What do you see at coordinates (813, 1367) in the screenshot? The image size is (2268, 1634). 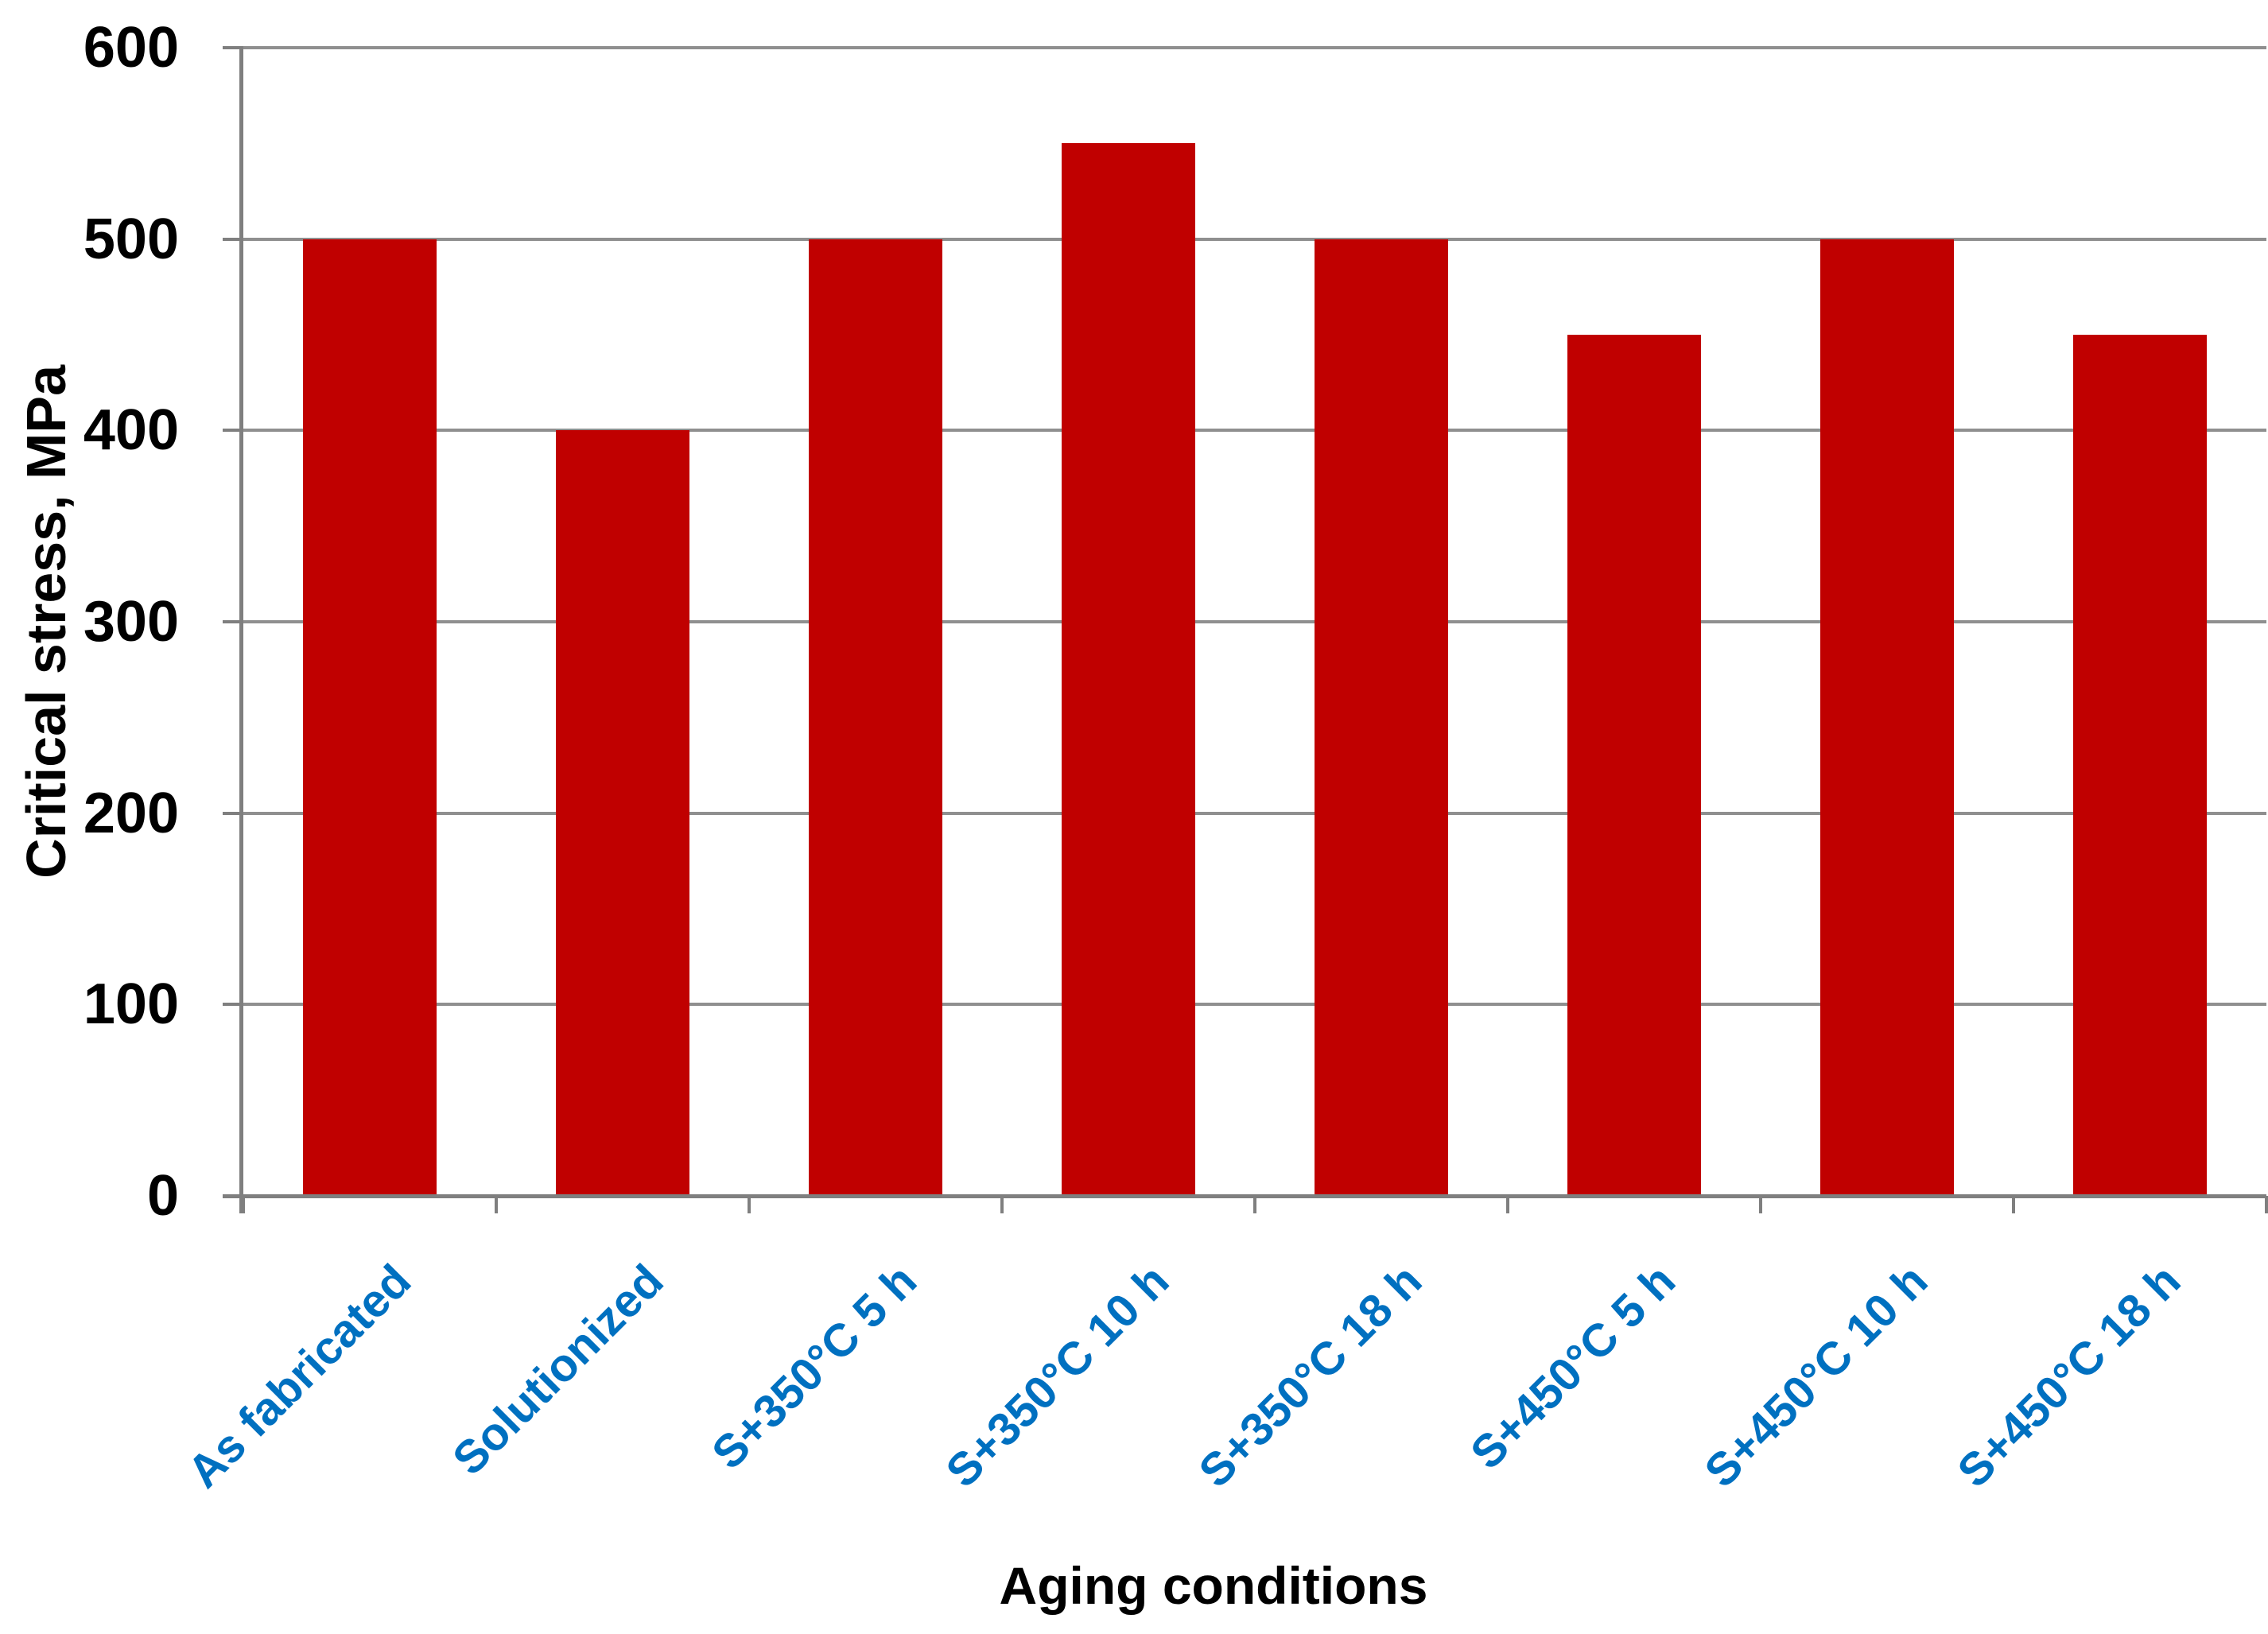 I see `category-label: S+350°C 5 h` at bounding box center [813, 1367].